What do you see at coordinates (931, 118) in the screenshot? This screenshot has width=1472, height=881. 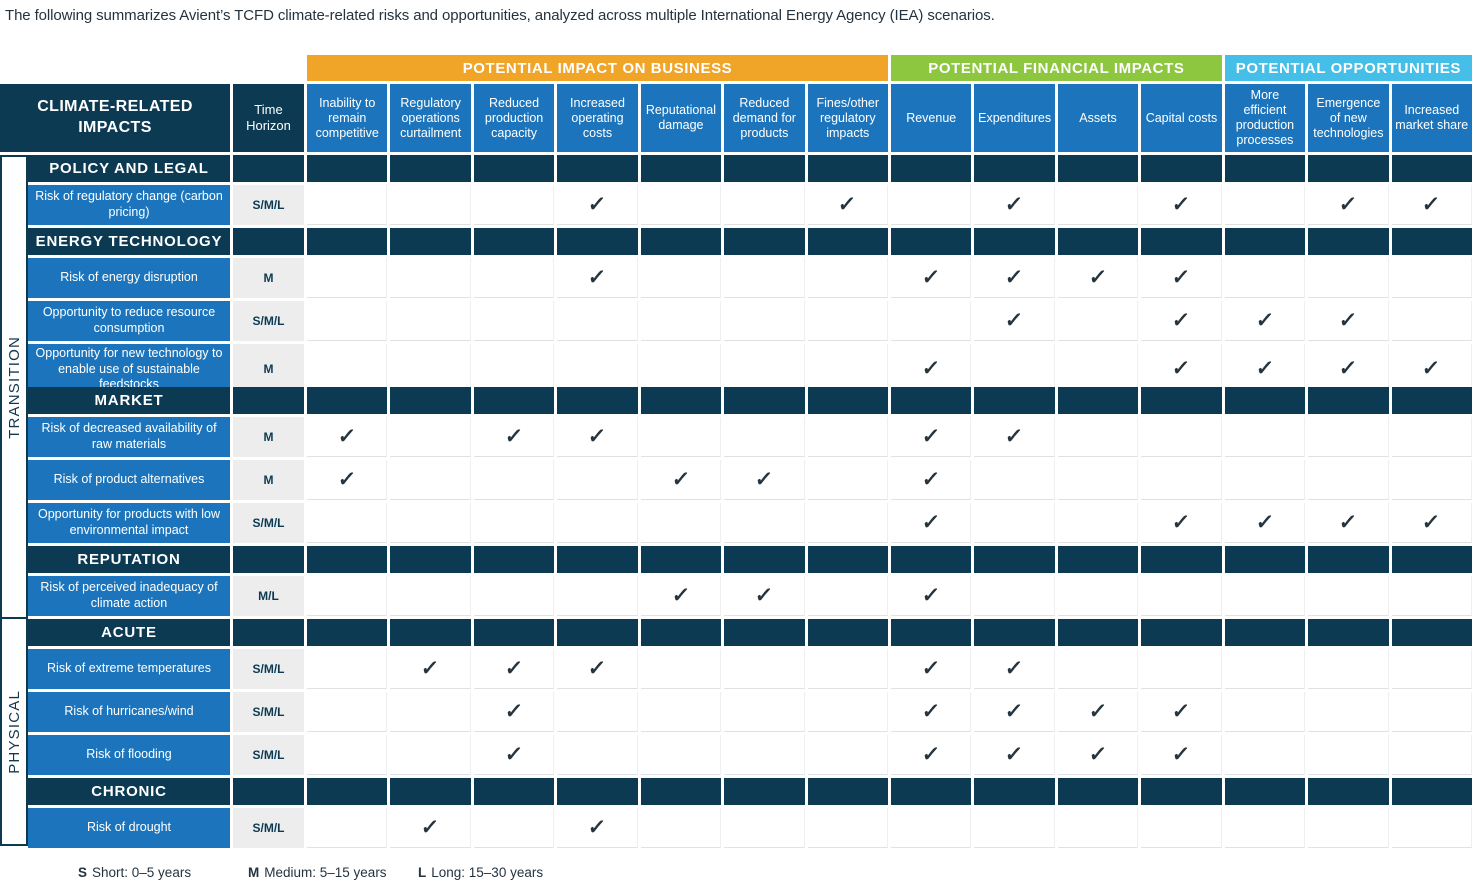 I see `column-header-7: Revenue` at bounding box center [931, 118].